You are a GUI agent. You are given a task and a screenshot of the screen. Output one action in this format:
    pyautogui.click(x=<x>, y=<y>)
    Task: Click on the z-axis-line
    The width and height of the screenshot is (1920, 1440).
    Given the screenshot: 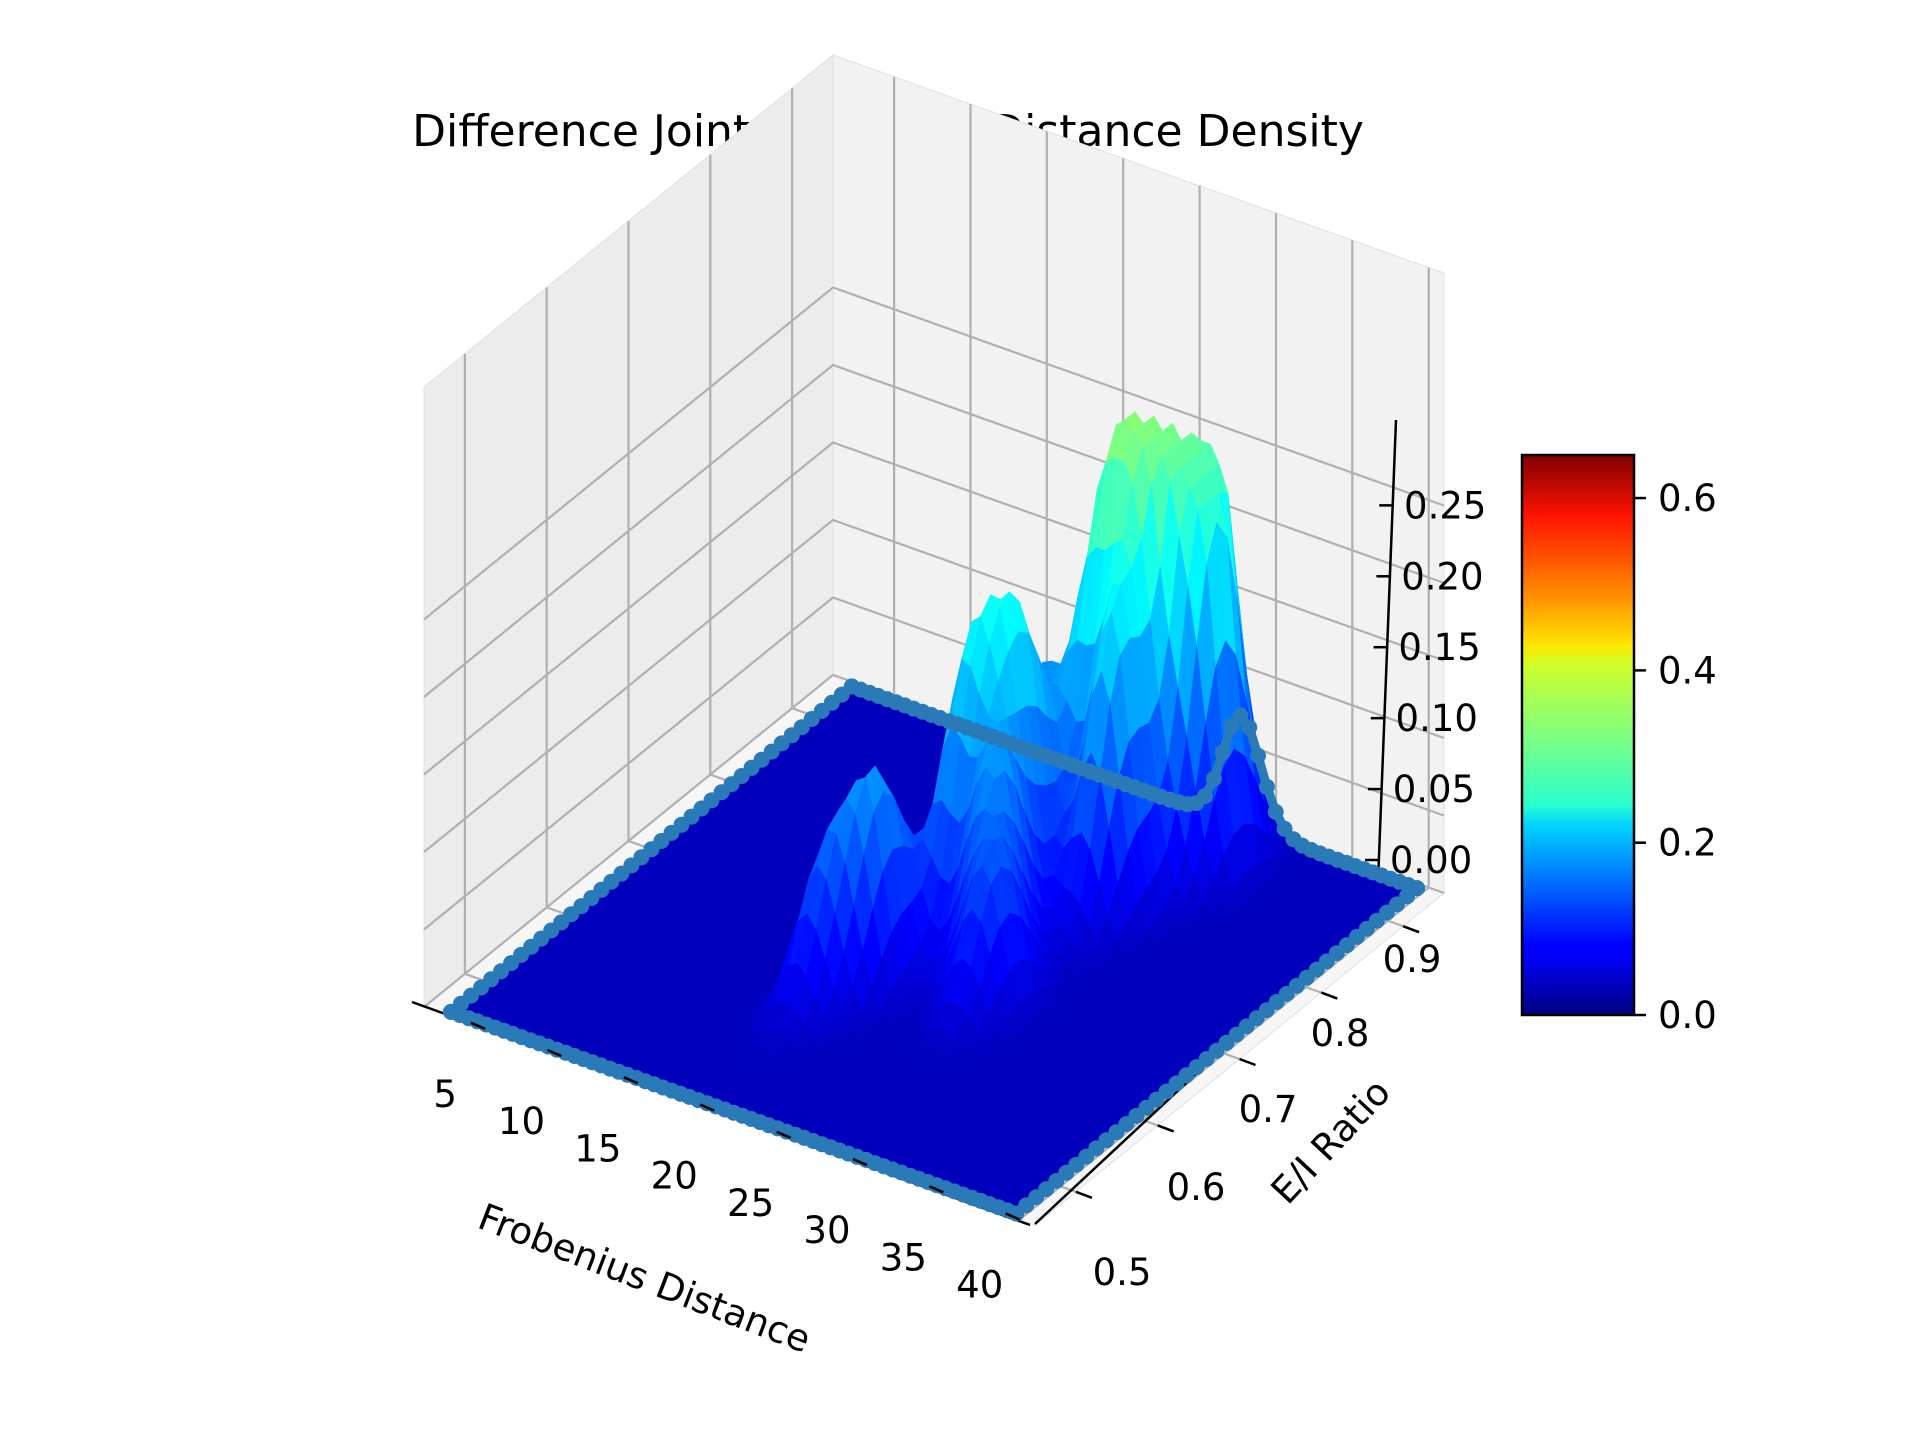 What is the action you would take?
    pyautogui.click(x=1387, y=651)
    